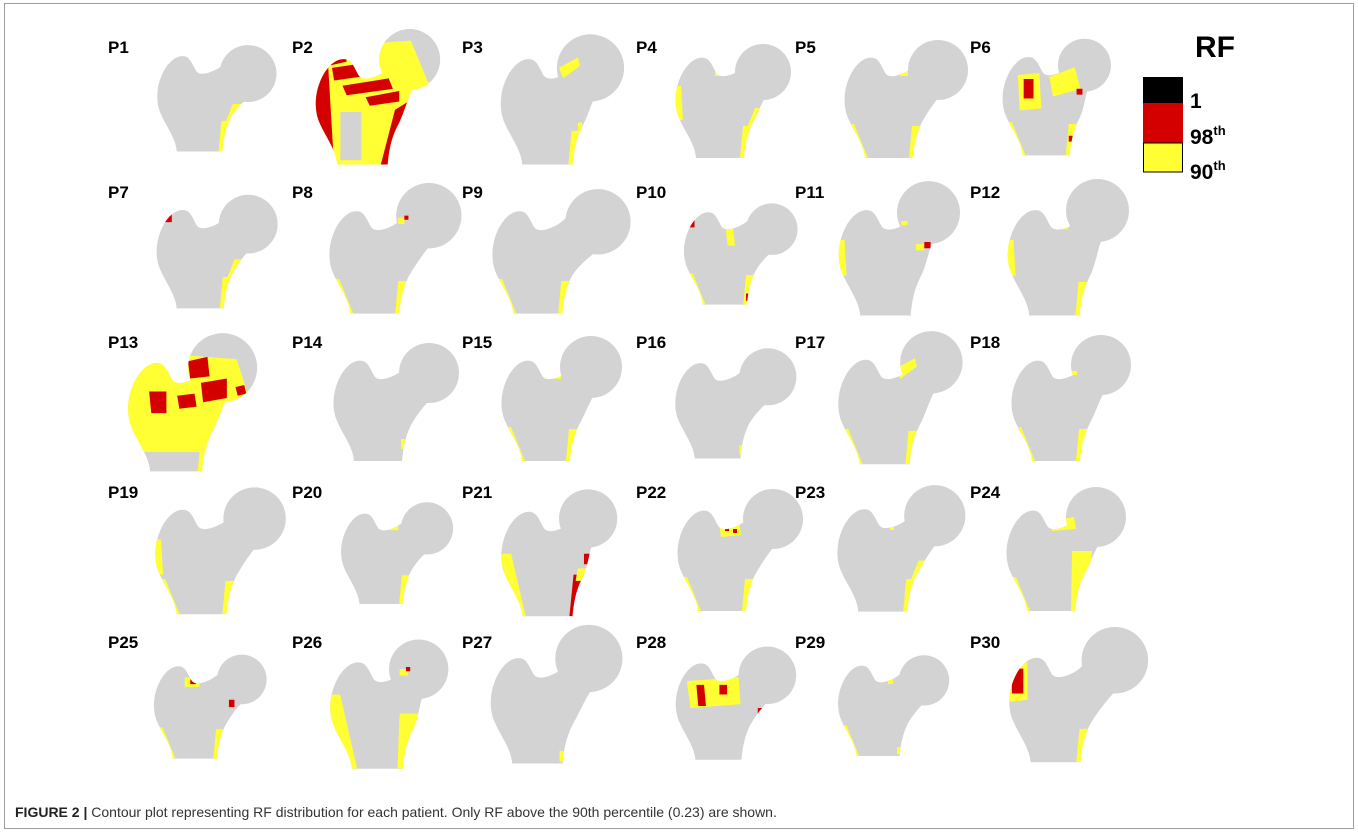  I want to click on panel-p15: P15, so click(542, 397).